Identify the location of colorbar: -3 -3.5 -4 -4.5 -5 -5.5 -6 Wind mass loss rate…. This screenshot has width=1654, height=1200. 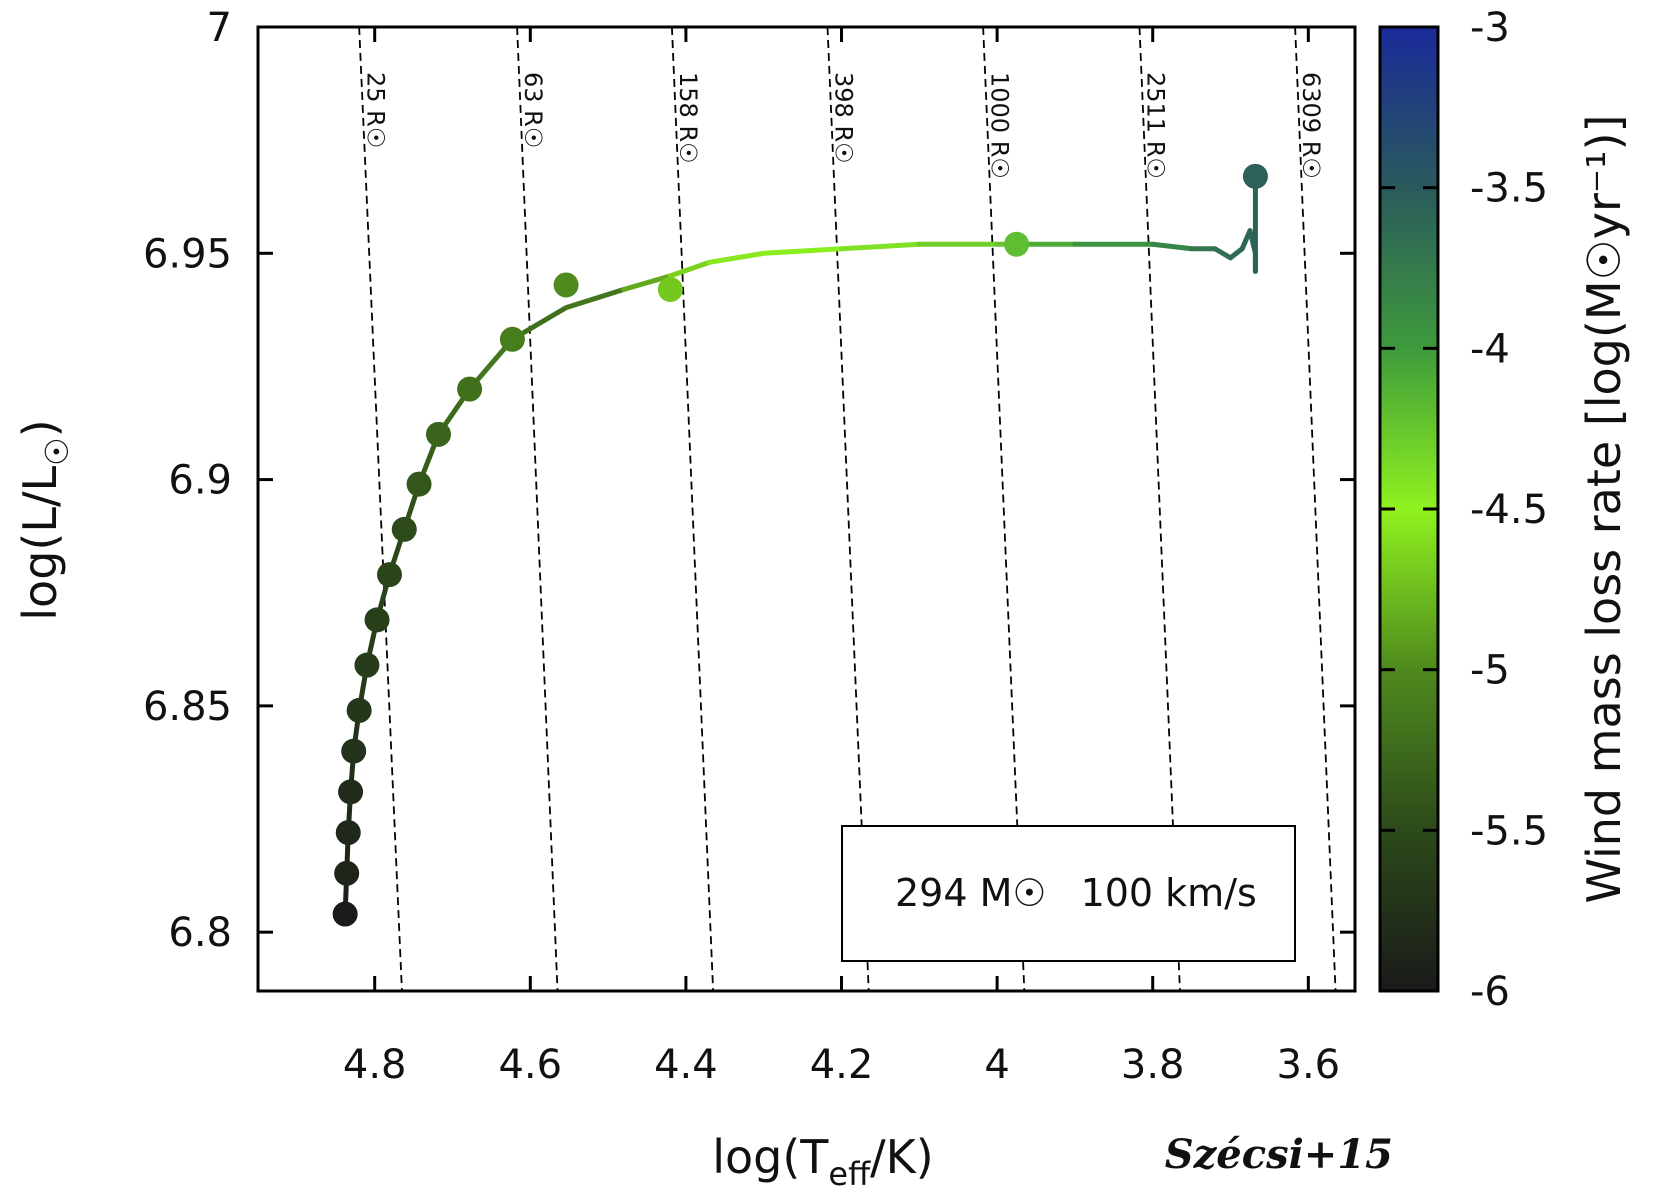
(1504, 510).